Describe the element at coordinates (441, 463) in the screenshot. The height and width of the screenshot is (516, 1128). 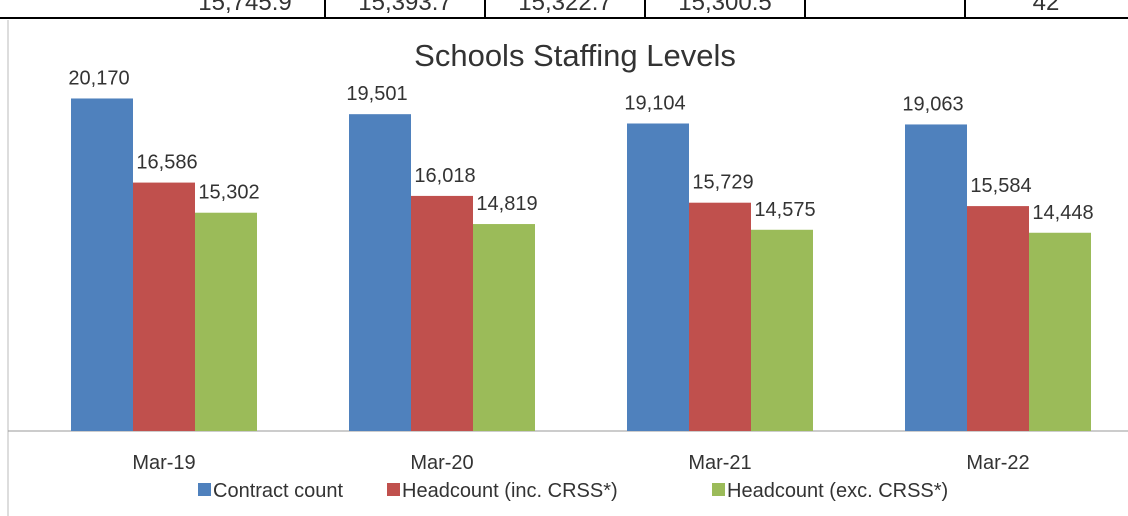
I see `x-tick-label: Mar-20` at that location.